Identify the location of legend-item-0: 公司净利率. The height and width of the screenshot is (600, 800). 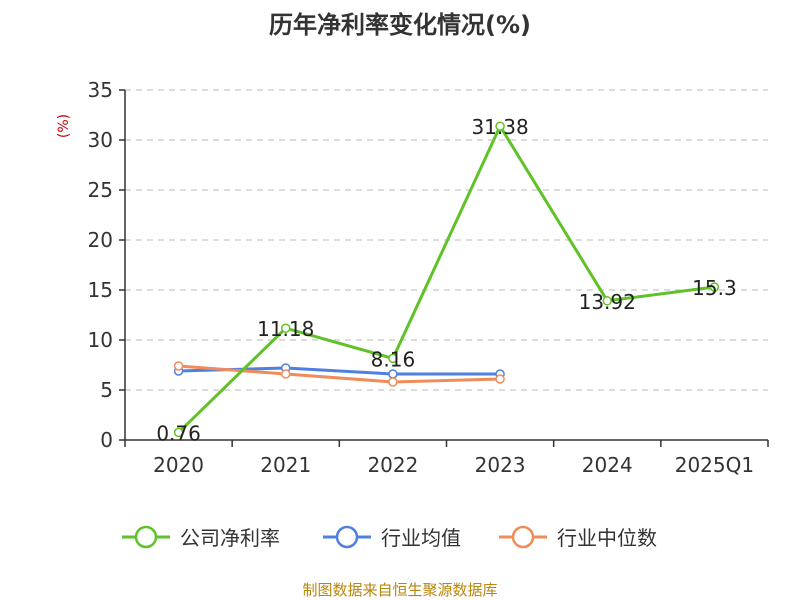
(201, 537).